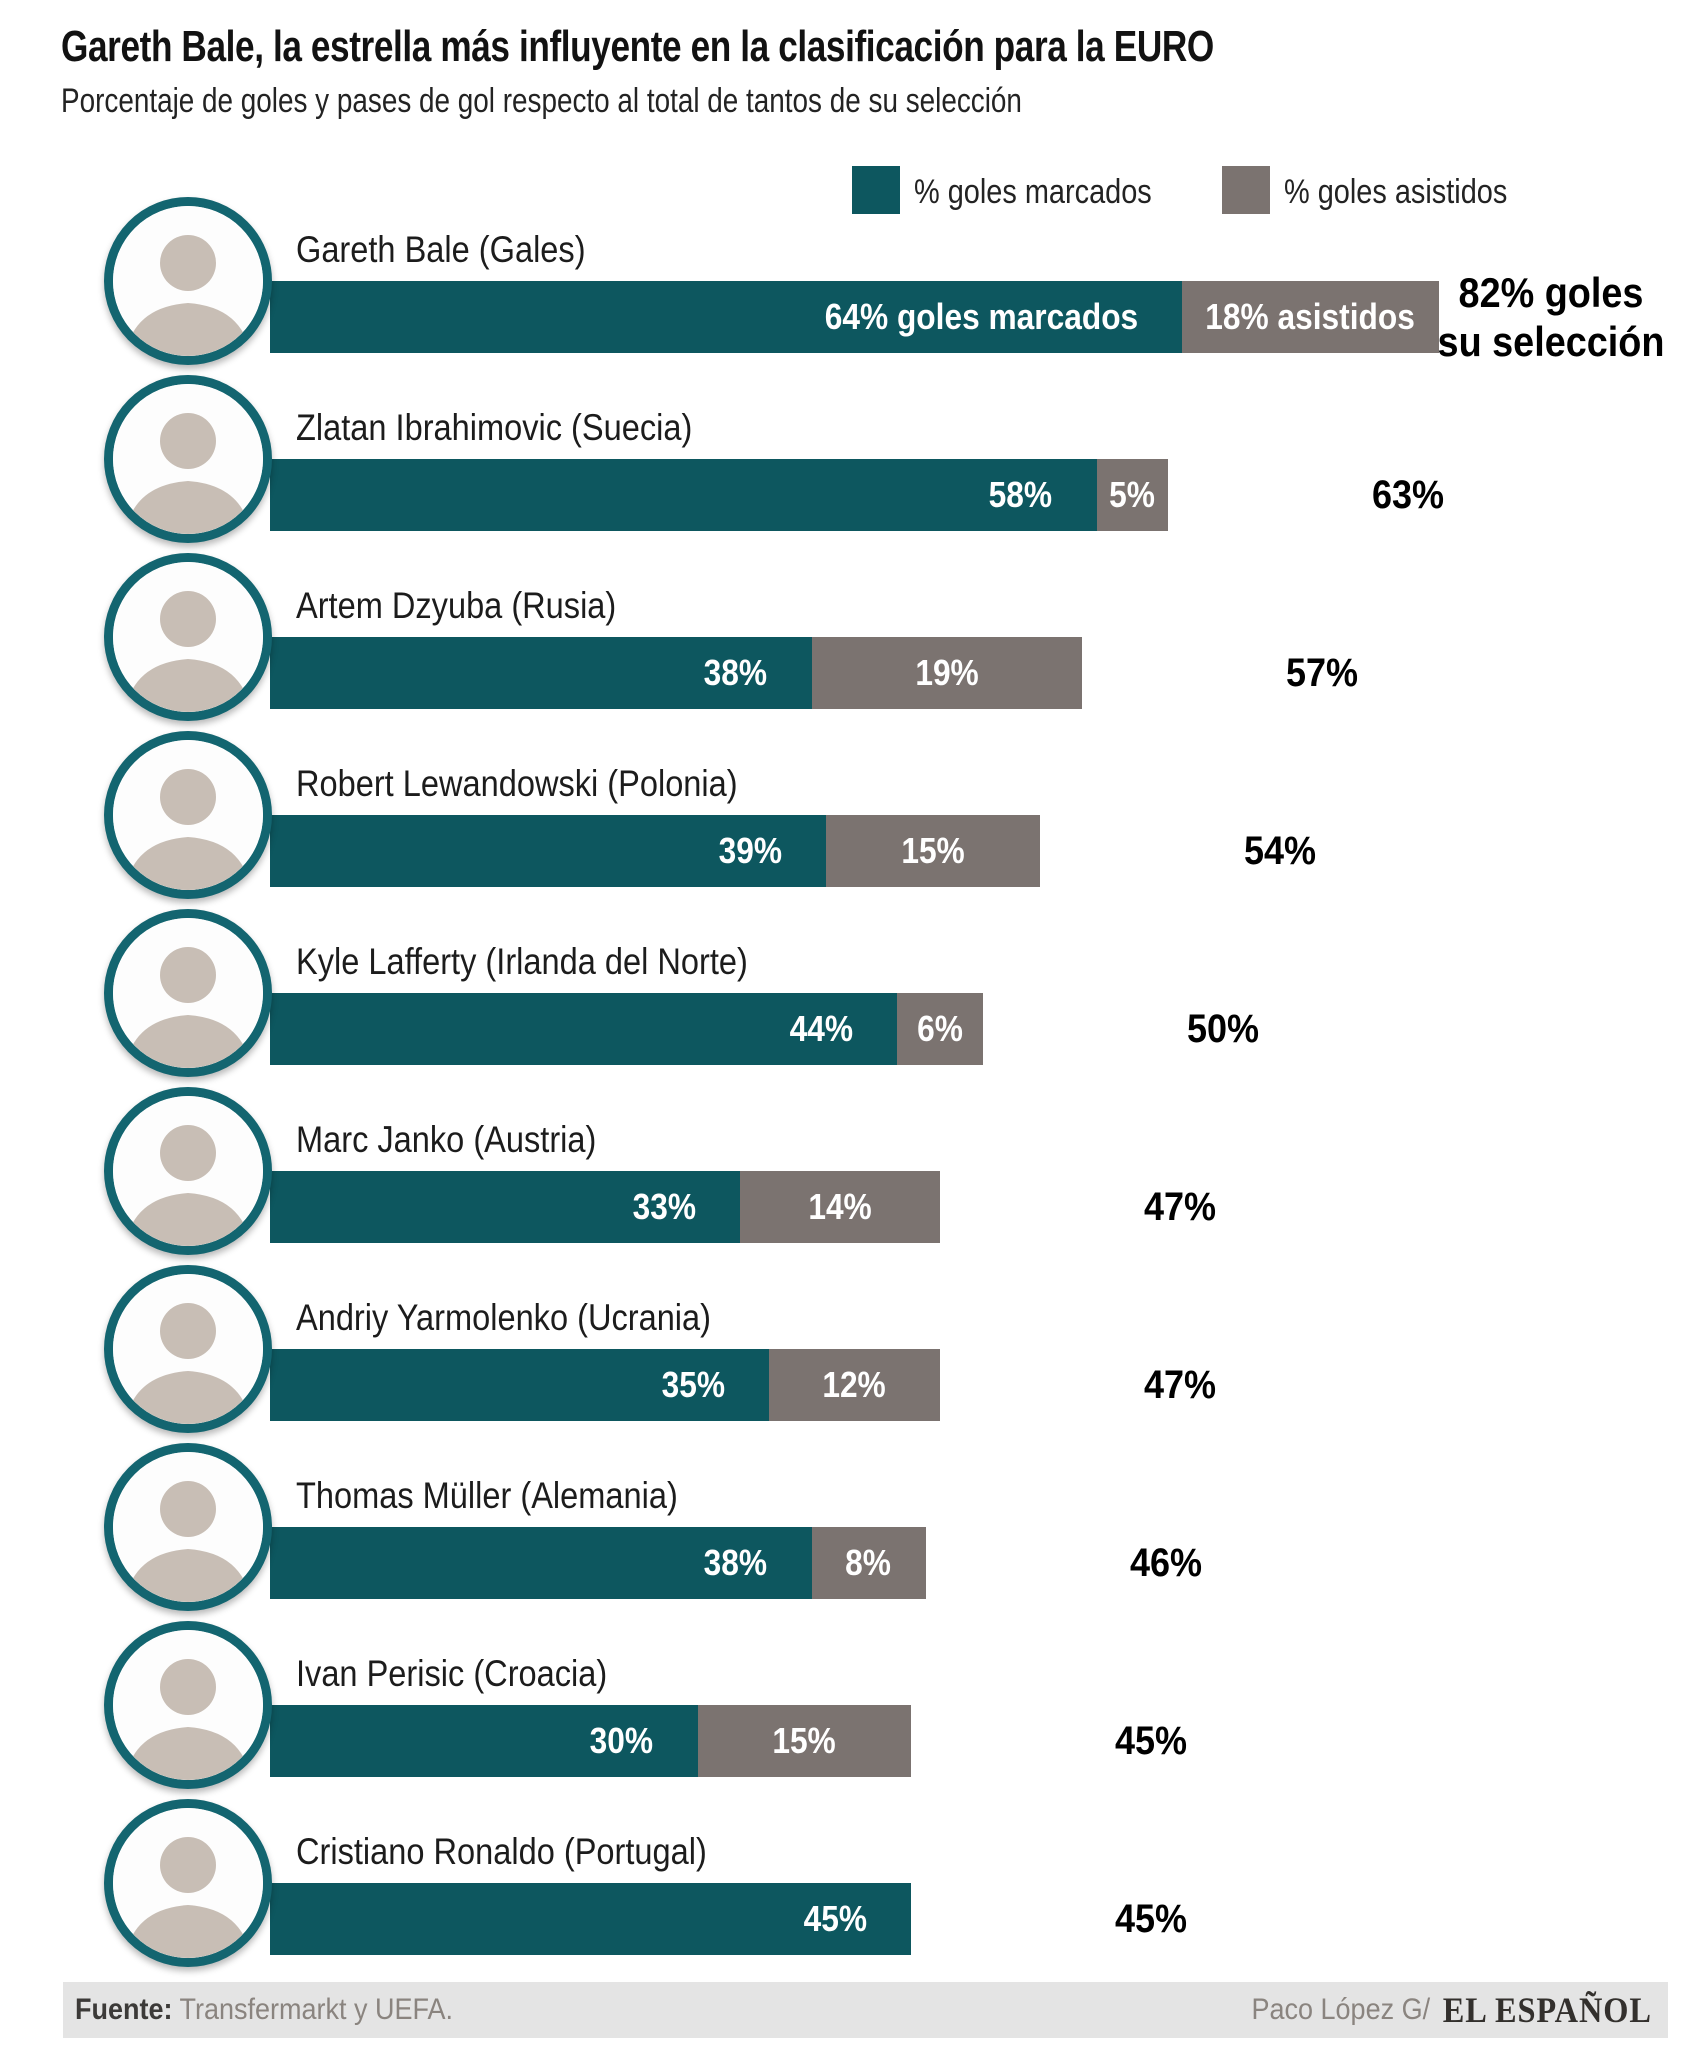  What do you see at coordinates (876, 190) in the screenshot?
I see `legend-swatch-scored` at bounding box center [876, 190].